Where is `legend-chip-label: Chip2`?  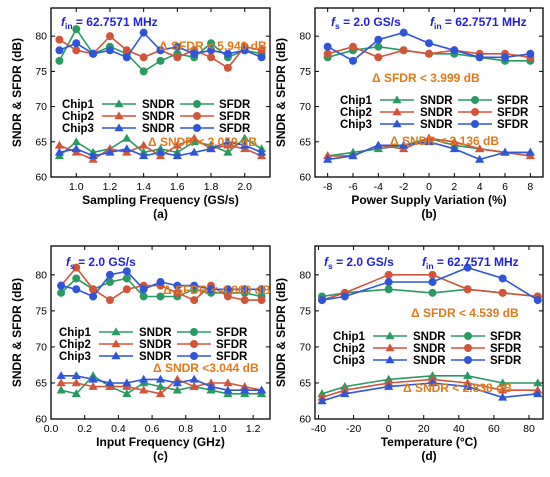
legend-chip-label: Chip2 is located at coordinates (78, 117).